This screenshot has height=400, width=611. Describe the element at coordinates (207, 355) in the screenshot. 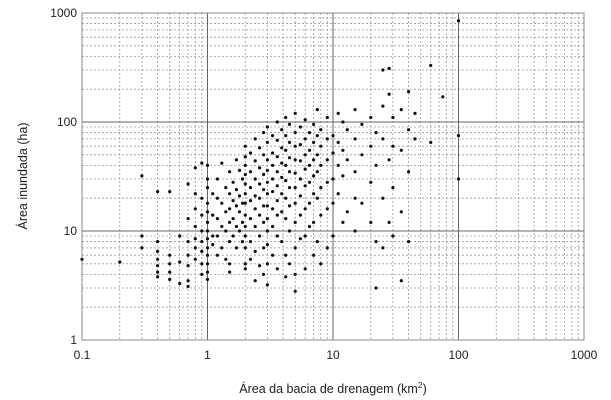

I see `x-tick-label: 1` at that location.